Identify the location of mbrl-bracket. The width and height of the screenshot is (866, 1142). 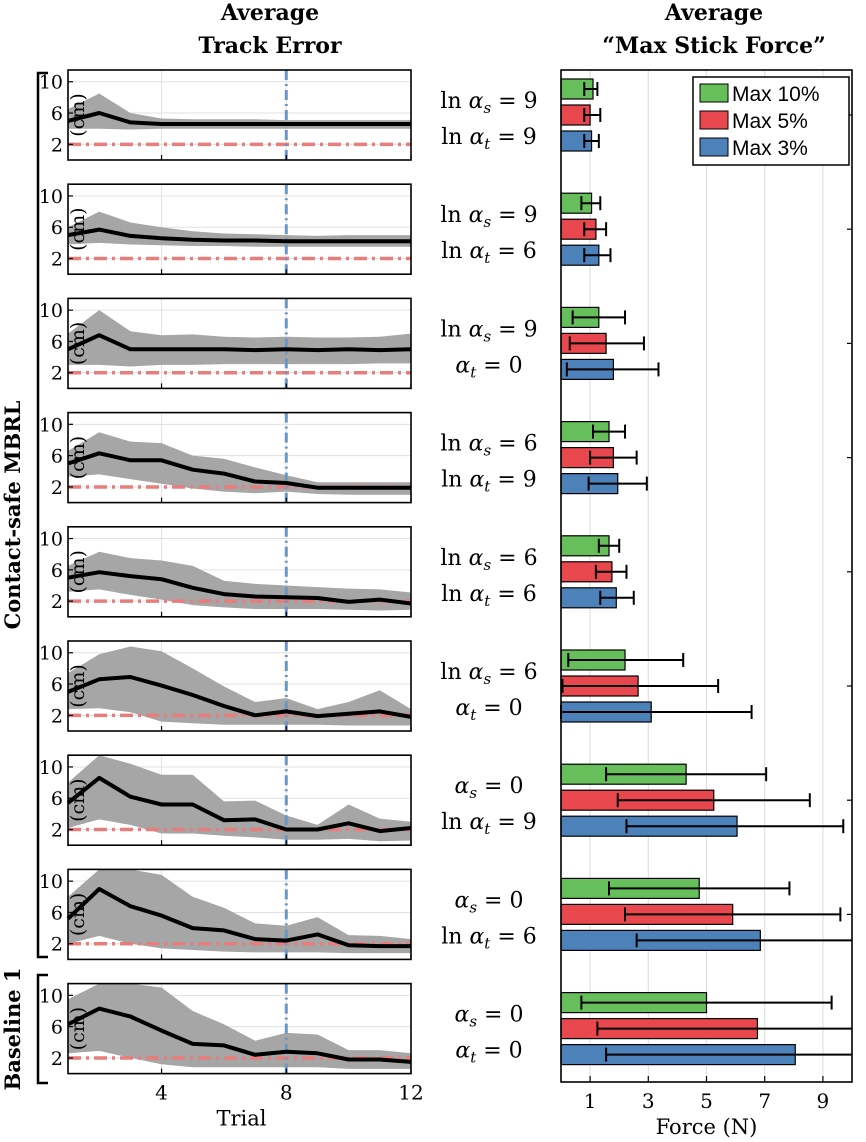
(42, 515).